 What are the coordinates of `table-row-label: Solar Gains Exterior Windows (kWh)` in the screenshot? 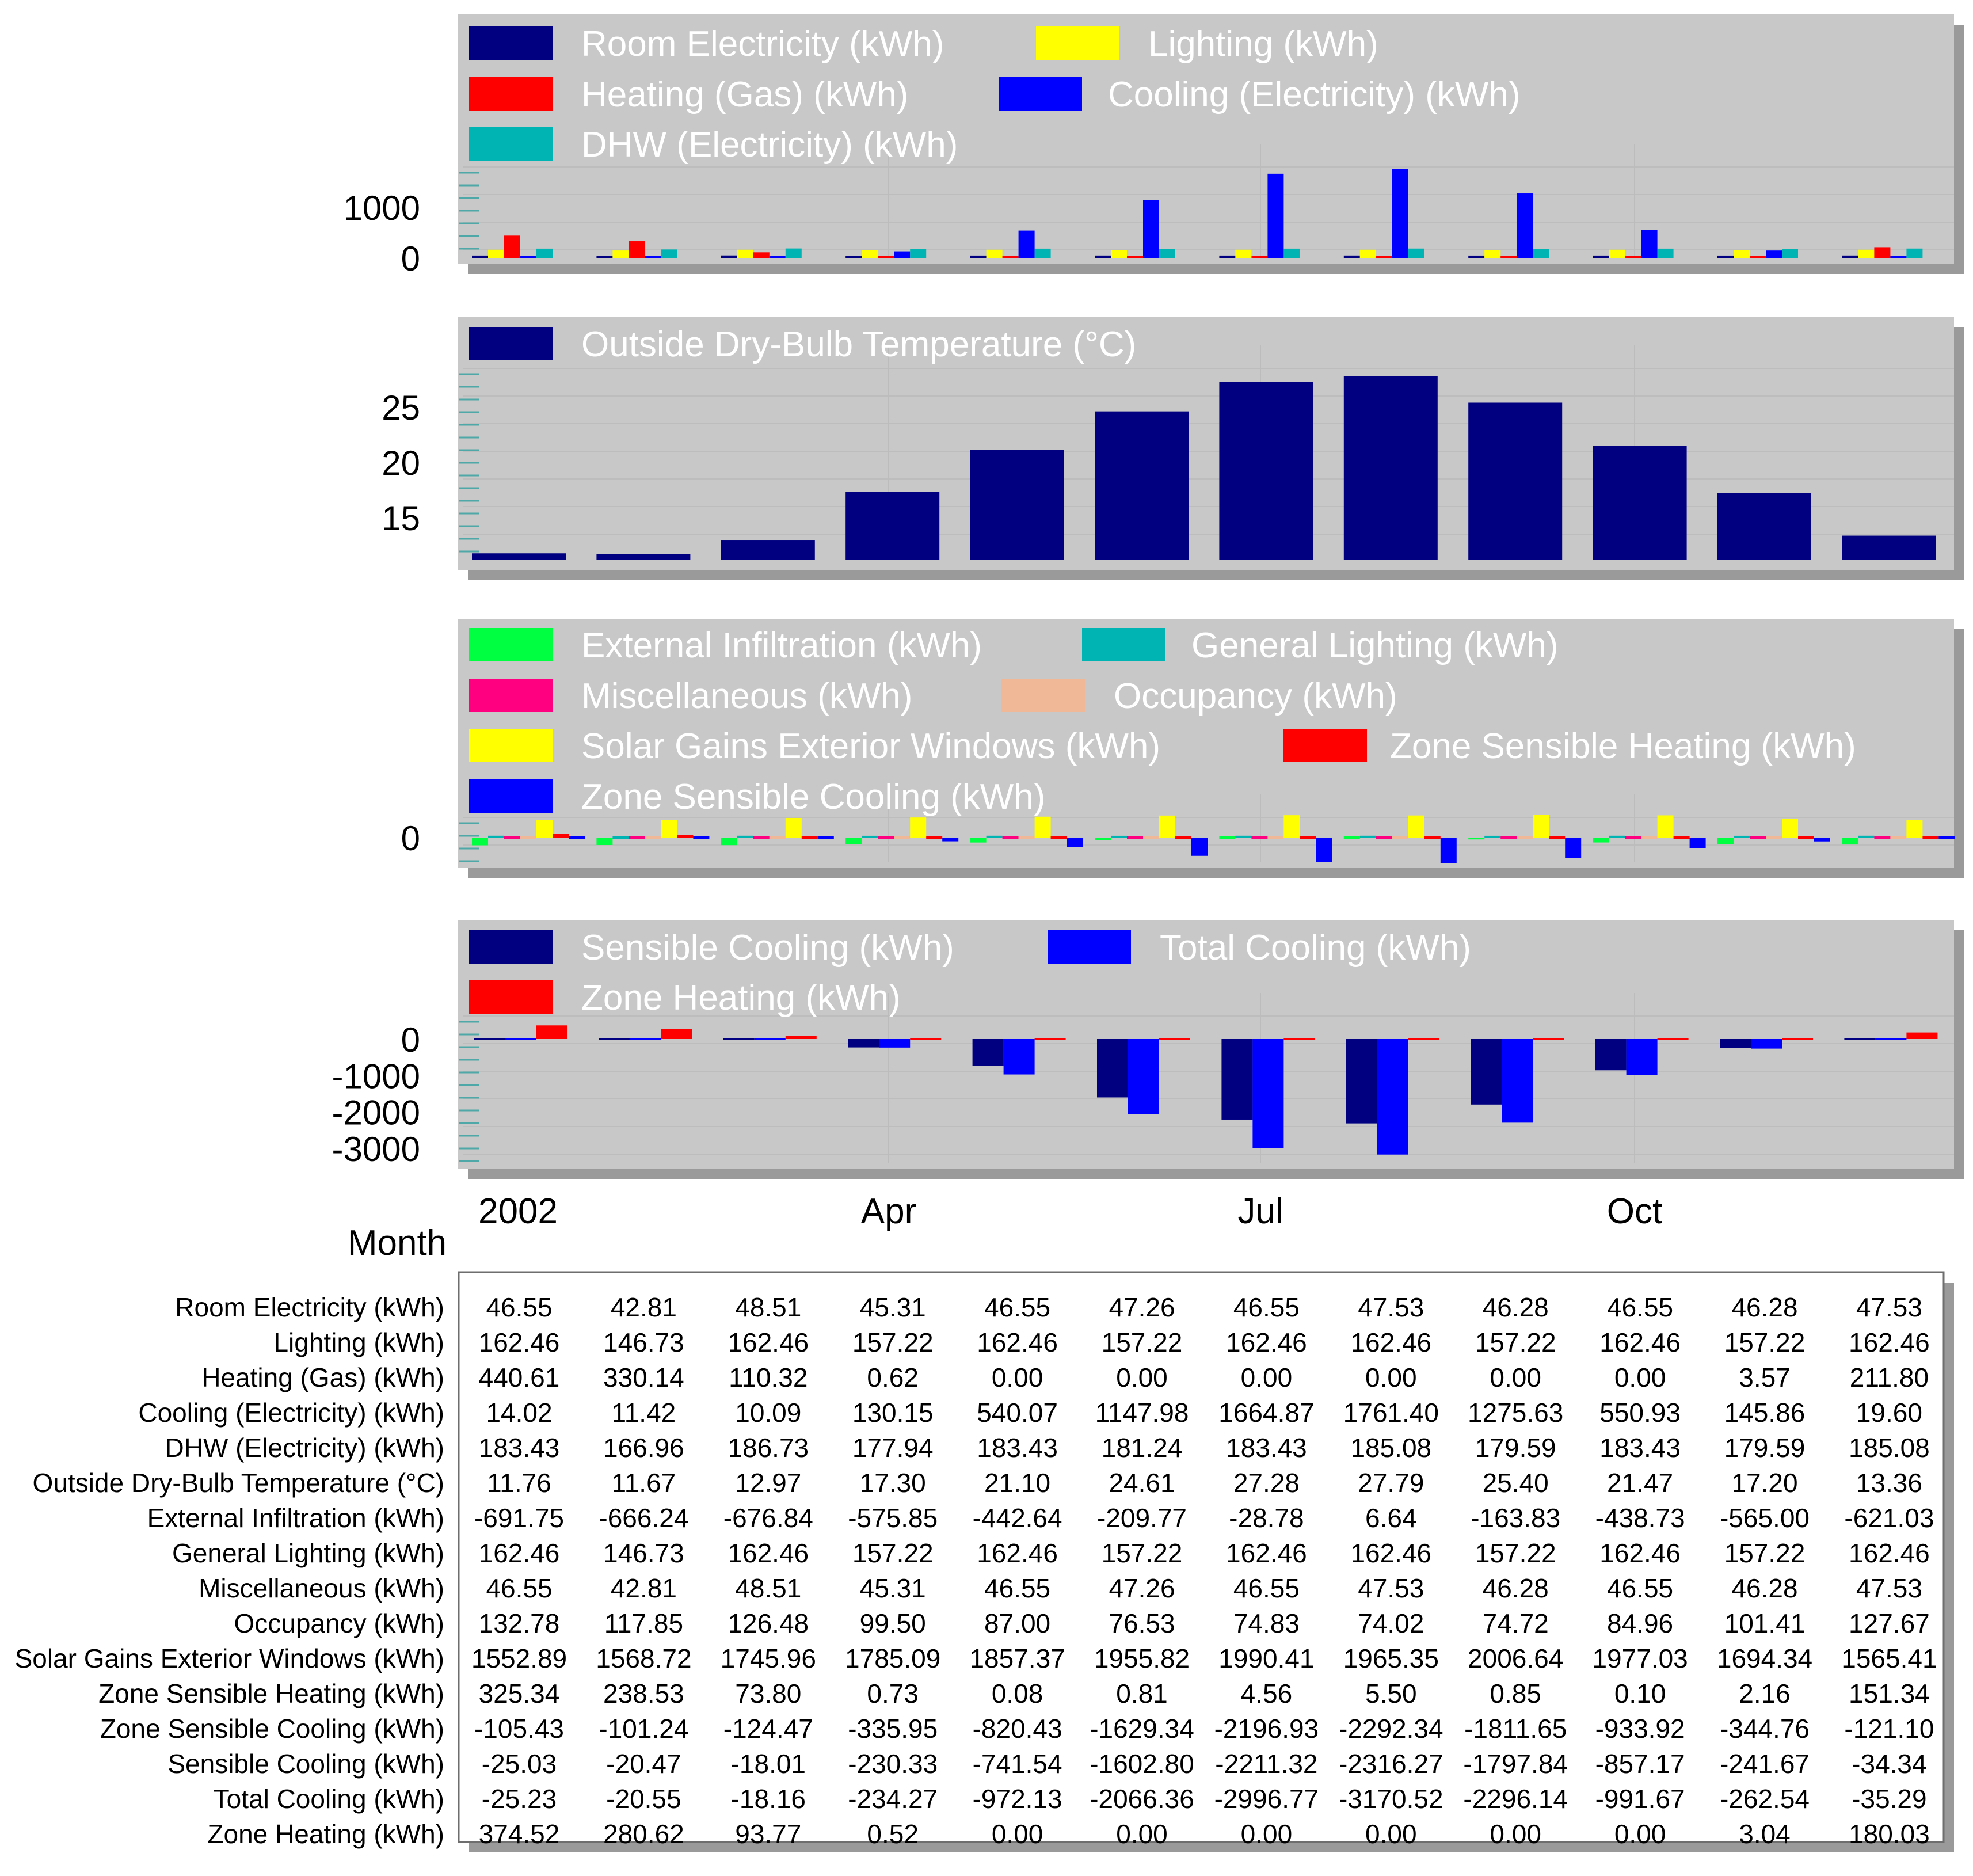 It's located at (229, 1658).